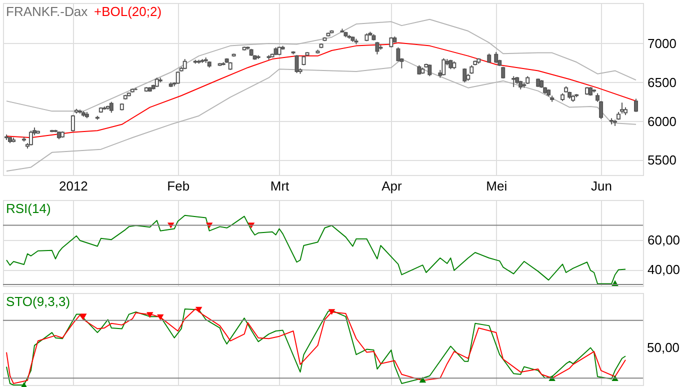 The width and height of the screenshot is (690, 387). Describe the element at coordinates (280, 186) in the screenshot. I see `x-tick-label: Mrt` at that location.